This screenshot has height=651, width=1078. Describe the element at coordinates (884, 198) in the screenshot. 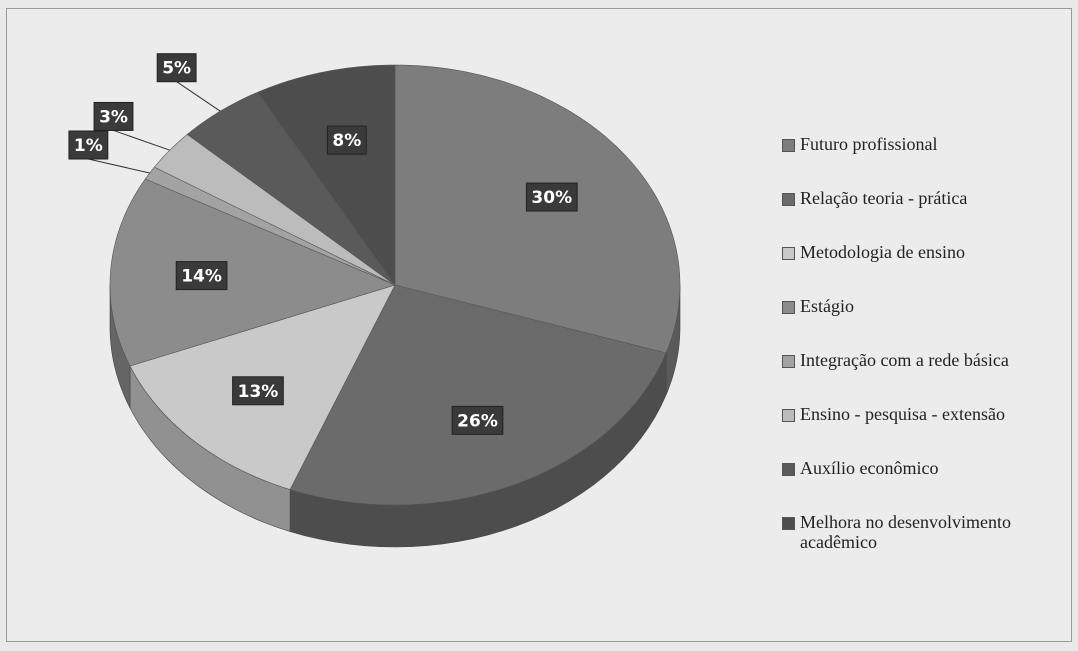

I see `legend-label: Relação teoria - prática` at that location.